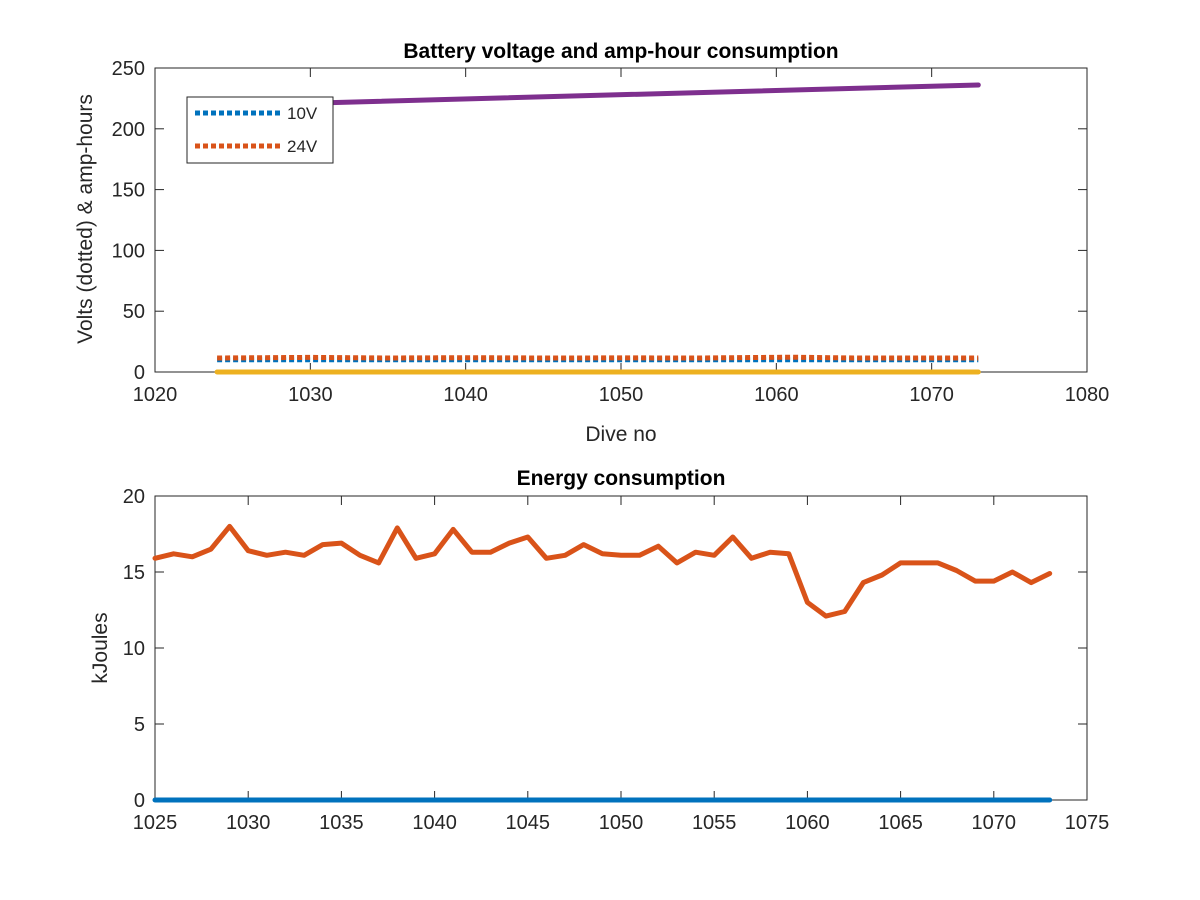 This screenshot has width=1200, height=900. I want to click on energy-x-tick-label: 1025, so click(155, 823).